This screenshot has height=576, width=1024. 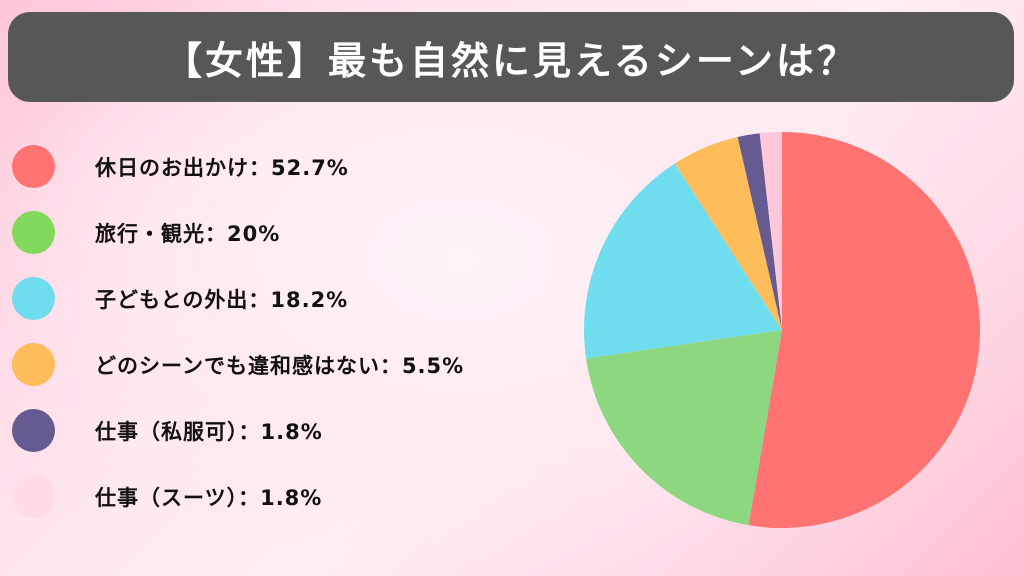 I want to click on legend-item: 旅行・観光：20%, so click(x=292, y=232).